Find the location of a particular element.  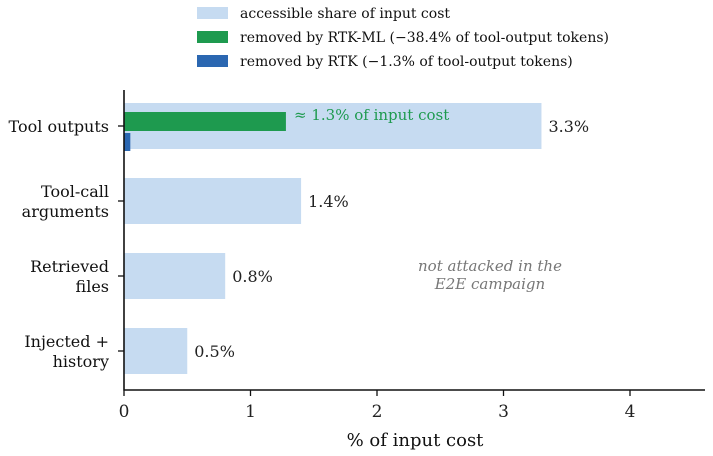

bar-removed-rtk-ml is located at coordinates (205, 121).